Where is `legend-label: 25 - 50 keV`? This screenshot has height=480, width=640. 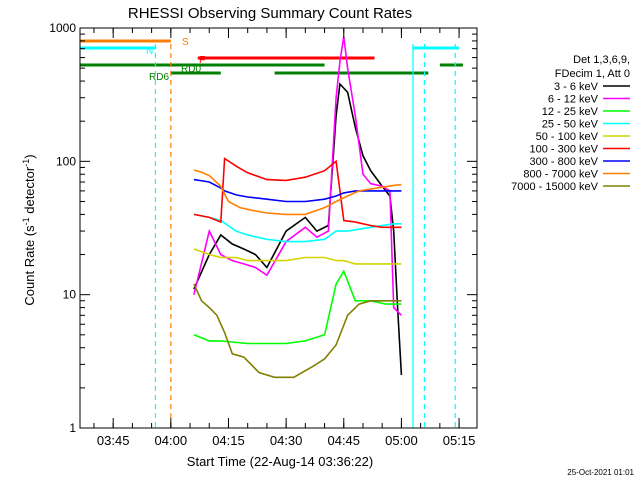
legend-label: 25 - 50 keV is located at coordinates (570, 125).